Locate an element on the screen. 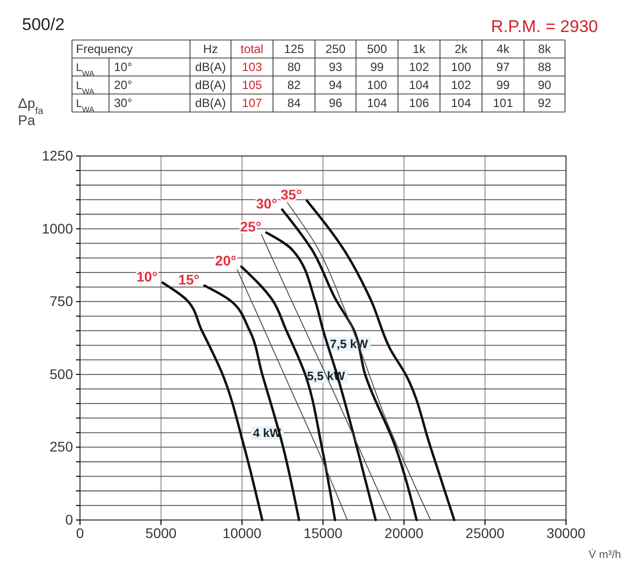 The width and height of the screenshot is (623, 565). data-label: 84 is located at coordinates (294, 103).